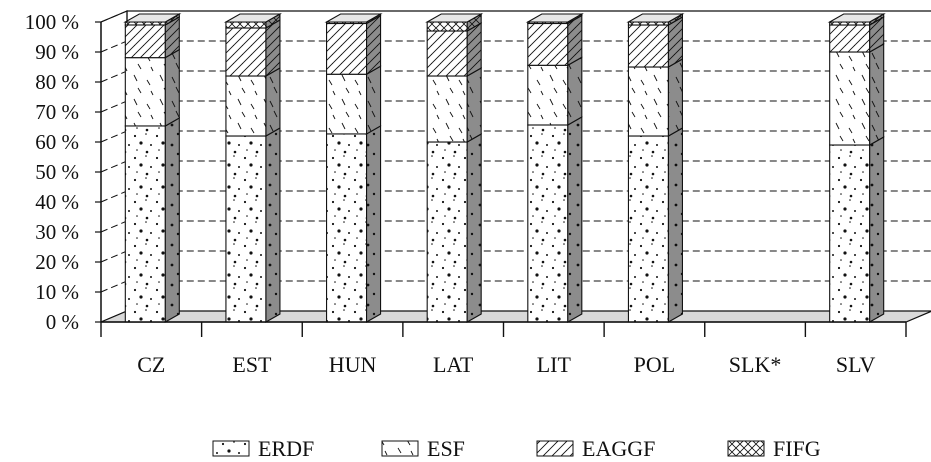 The height and width of the screenshot is (462, 931). What do you see at coordinates (252, 364) in the screenshot?
I see `category-label: EST` at bounding box center [252, 364].